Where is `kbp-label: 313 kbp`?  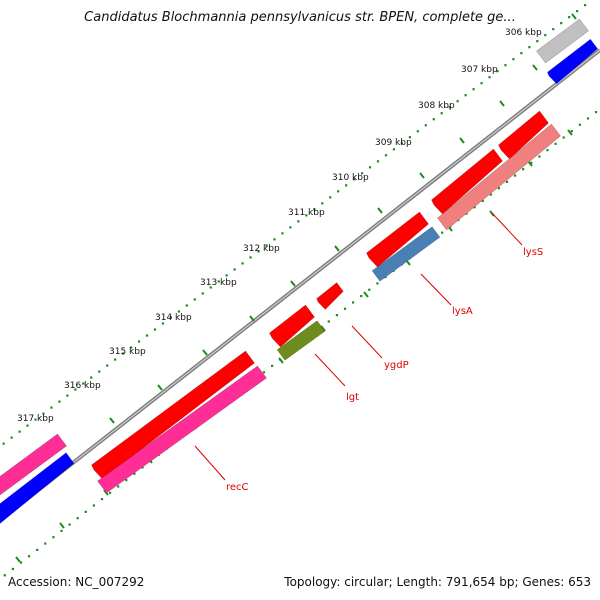 kbp-label: 313 kbp is located at coordinates (218, 283).